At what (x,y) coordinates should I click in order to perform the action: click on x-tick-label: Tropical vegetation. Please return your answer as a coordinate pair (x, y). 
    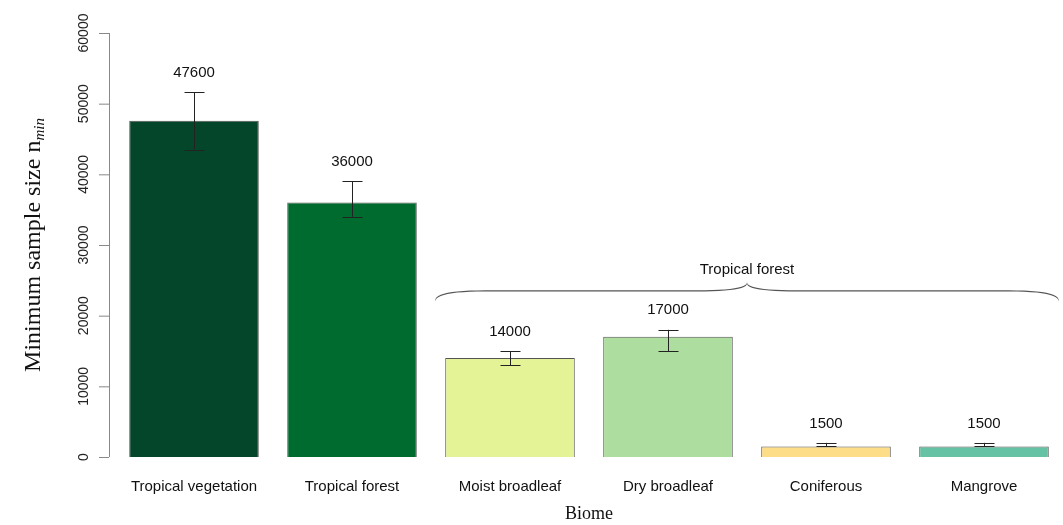
    Looking at the image, I should click on (194, 485).